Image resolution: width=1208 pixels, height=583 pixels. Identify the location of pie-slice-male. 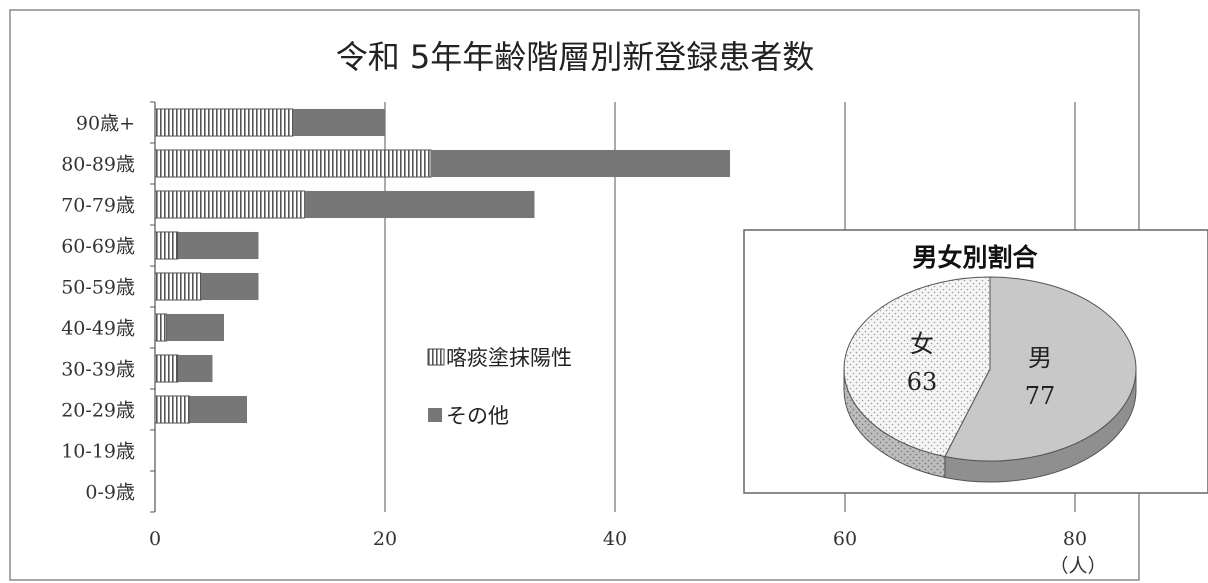
(1040, 369).